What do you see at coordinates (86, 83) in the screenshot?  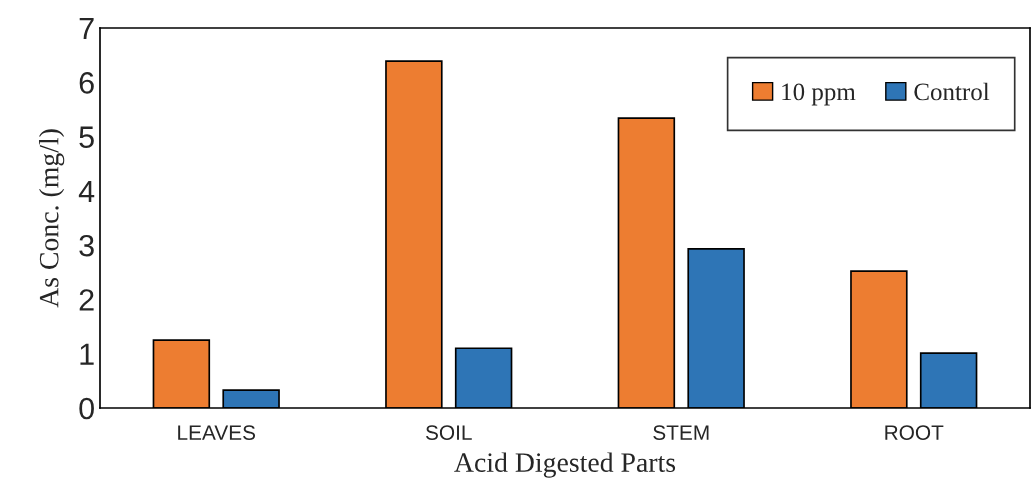 I see `y-tick-label: 6` at bounding box center [86, 83].